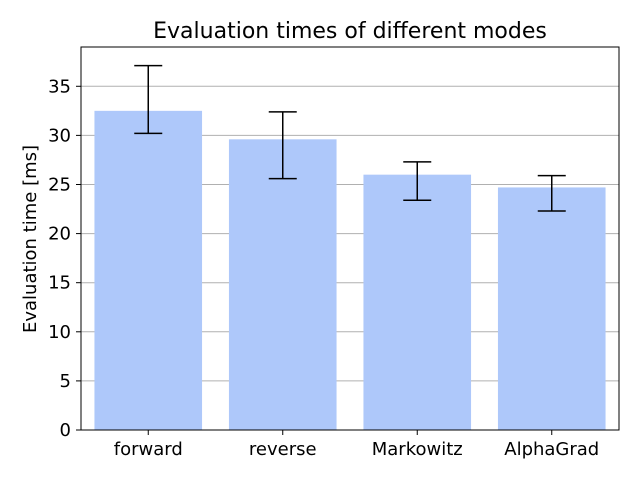  Describe the element at coordinates (551, 449) in the screenshot. I see `x-tick-label: AlphaGrad` at that location.